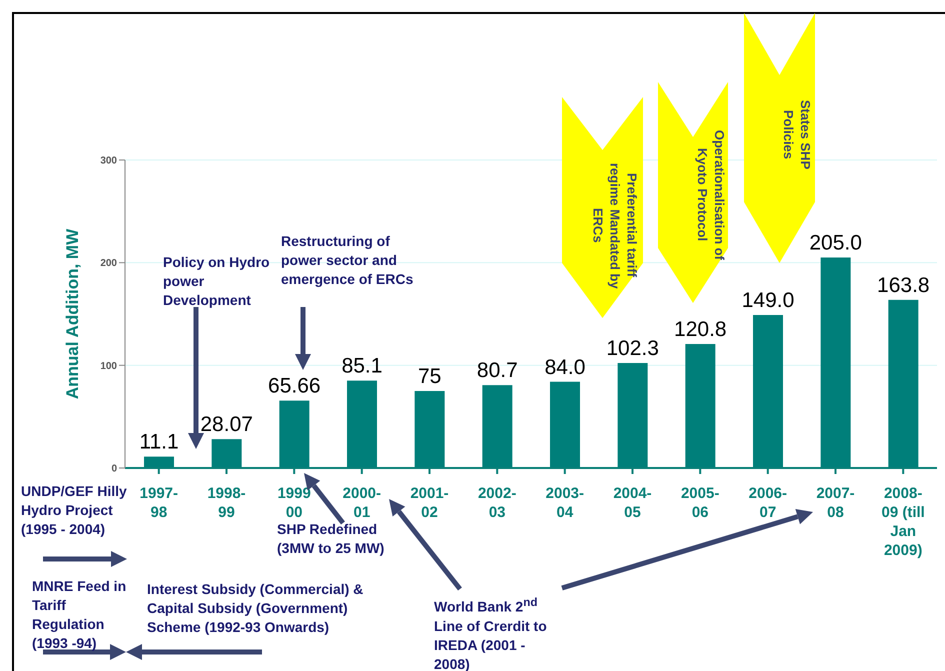  What do you see at coordinates (294, 386) in the screenshot?
I see `data-label: 65.66` at bounding box center [294, 386].